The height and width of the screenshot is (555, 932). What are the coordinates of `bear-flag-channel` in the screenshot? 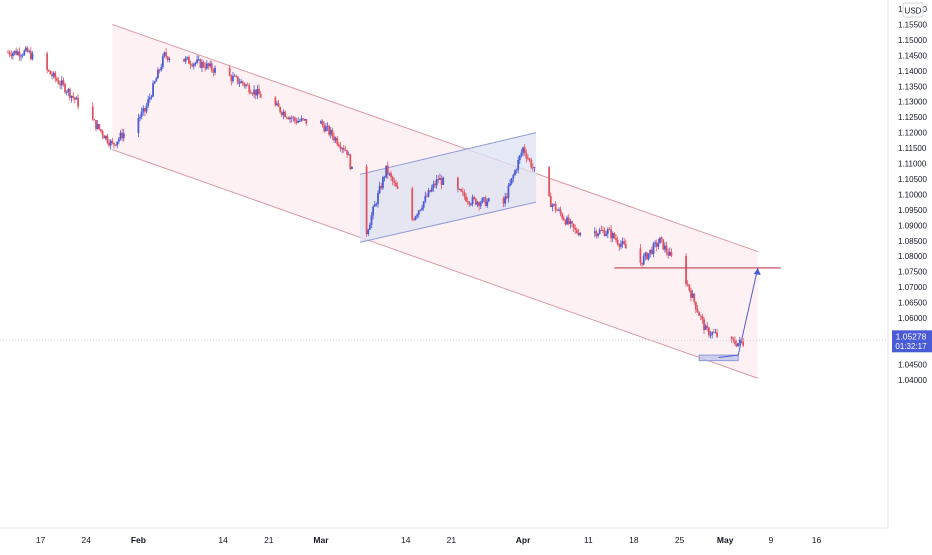 It's located at (448, 187).